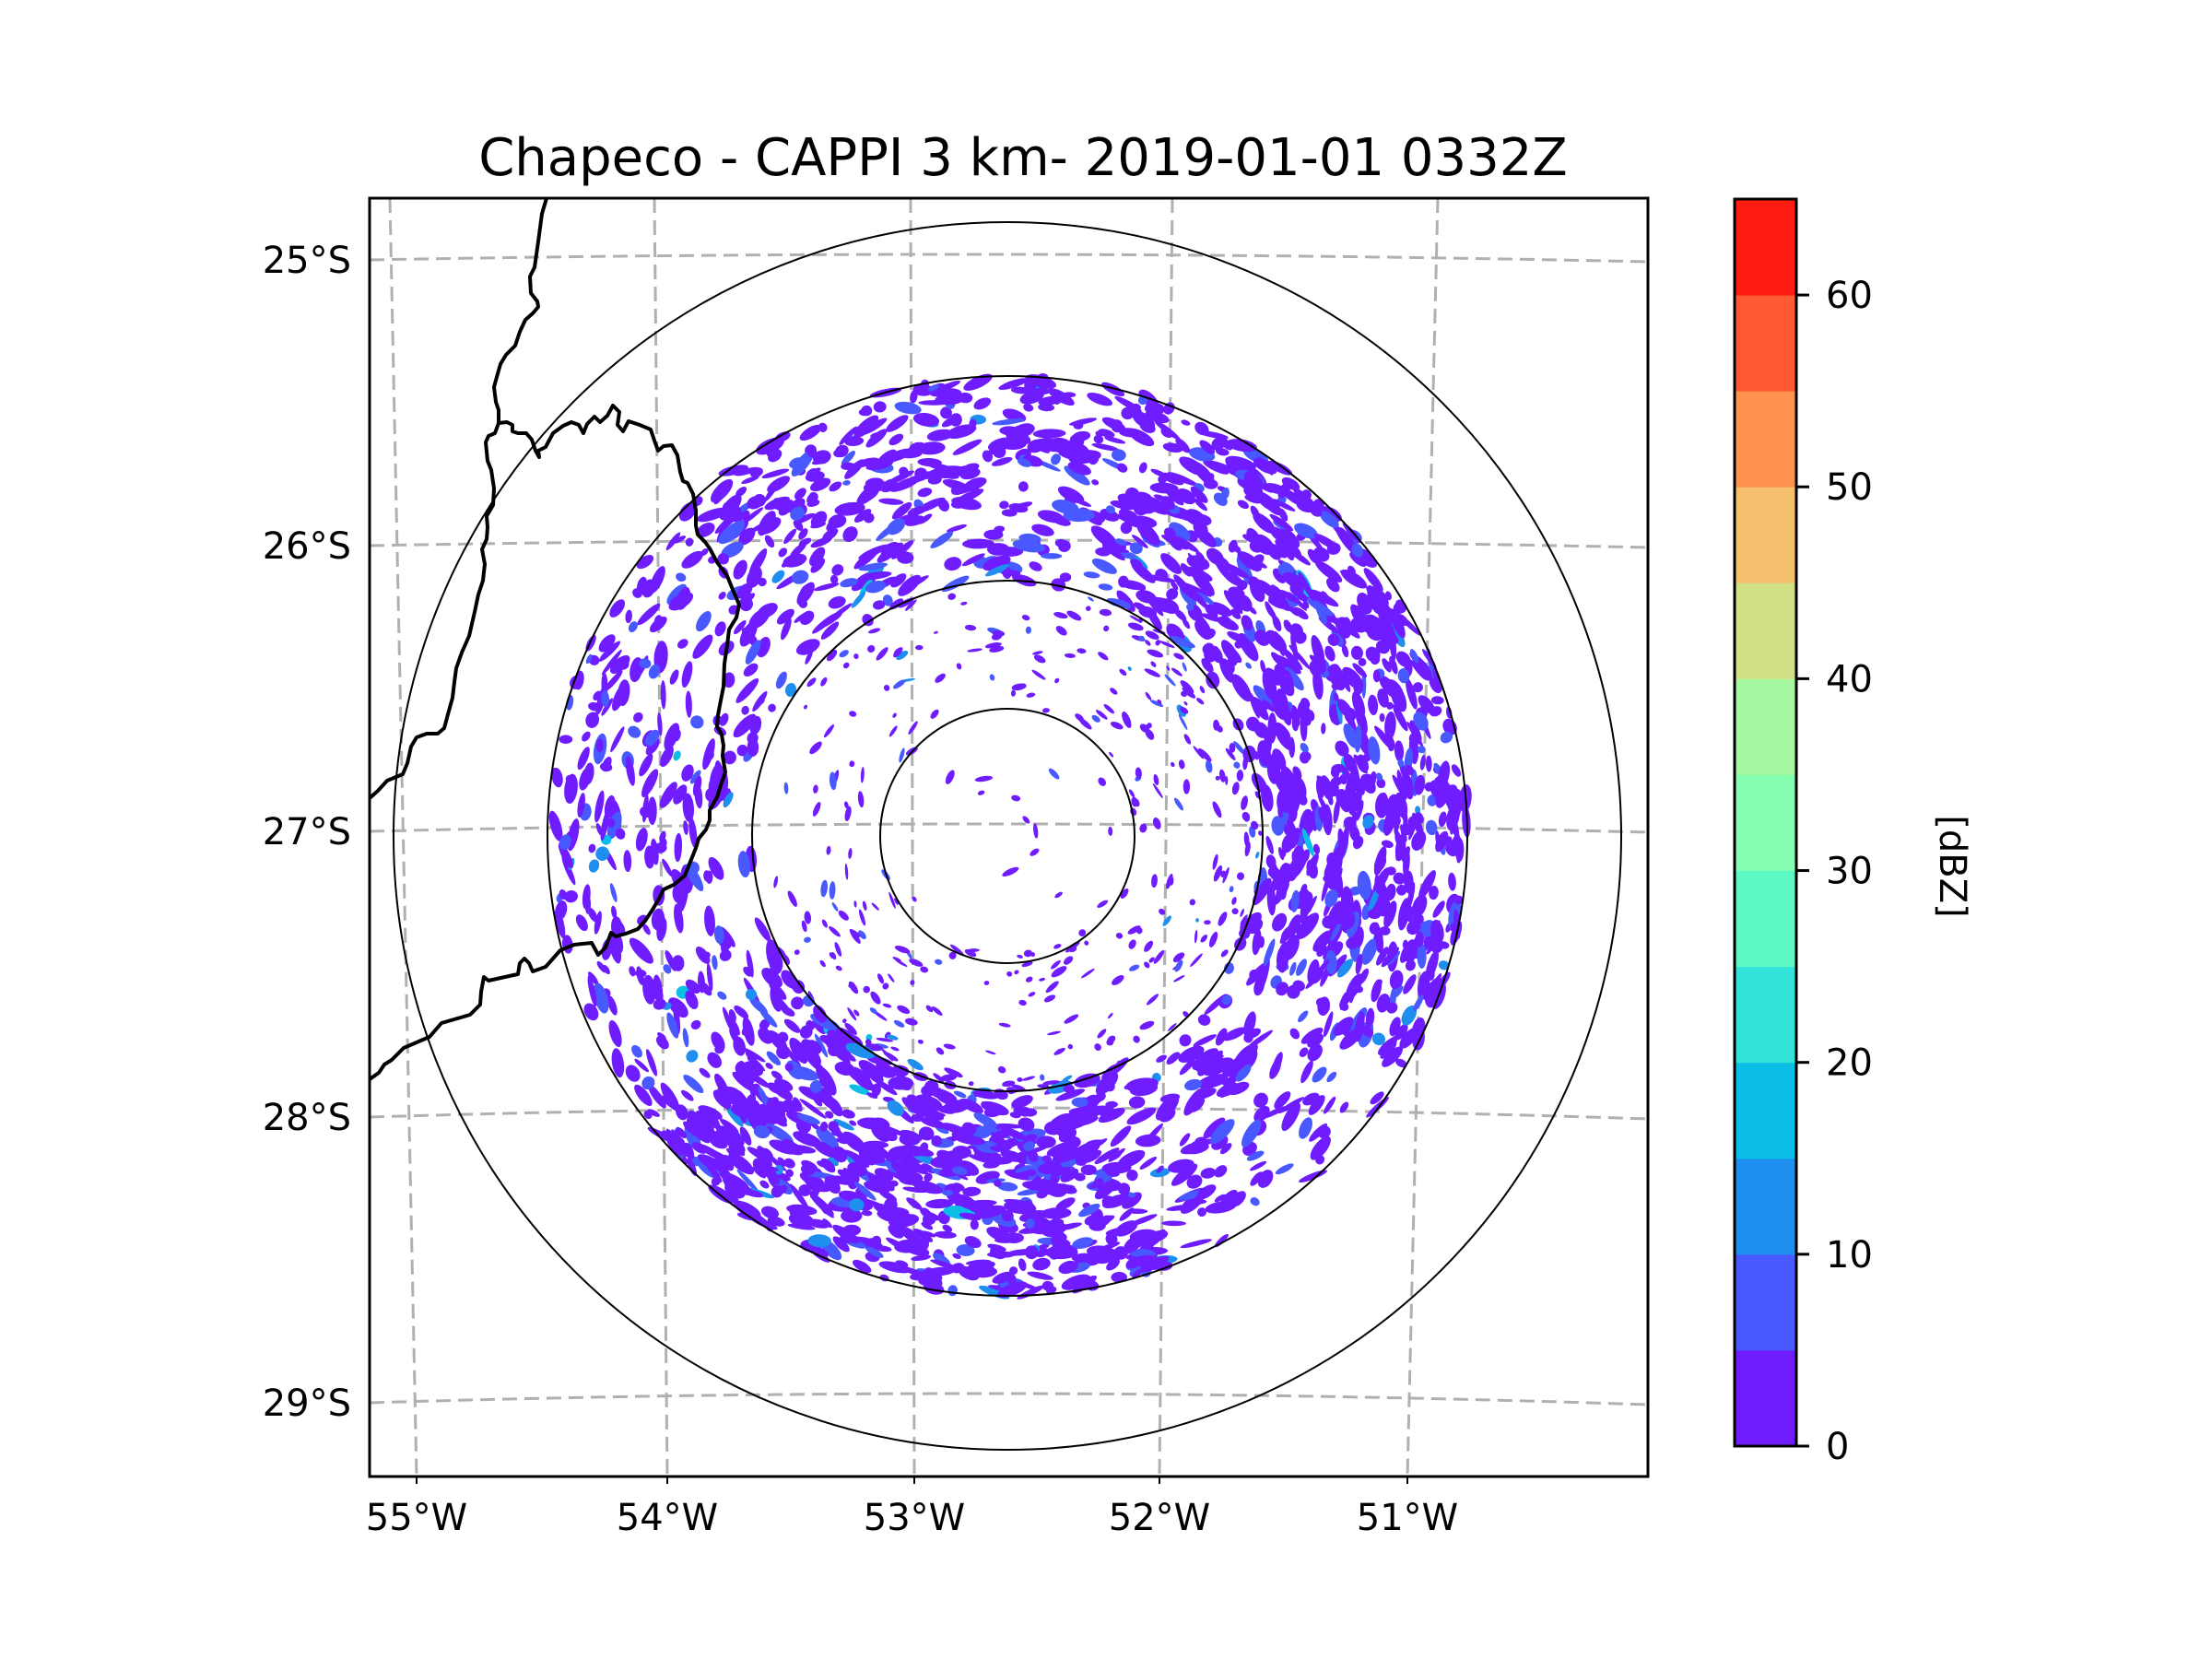 This screenshot has width=2212, height=1659. Describe the element at coordinates (1407, 1518) in the screenshot. I see `x-tick-label: 51°W` at that location.